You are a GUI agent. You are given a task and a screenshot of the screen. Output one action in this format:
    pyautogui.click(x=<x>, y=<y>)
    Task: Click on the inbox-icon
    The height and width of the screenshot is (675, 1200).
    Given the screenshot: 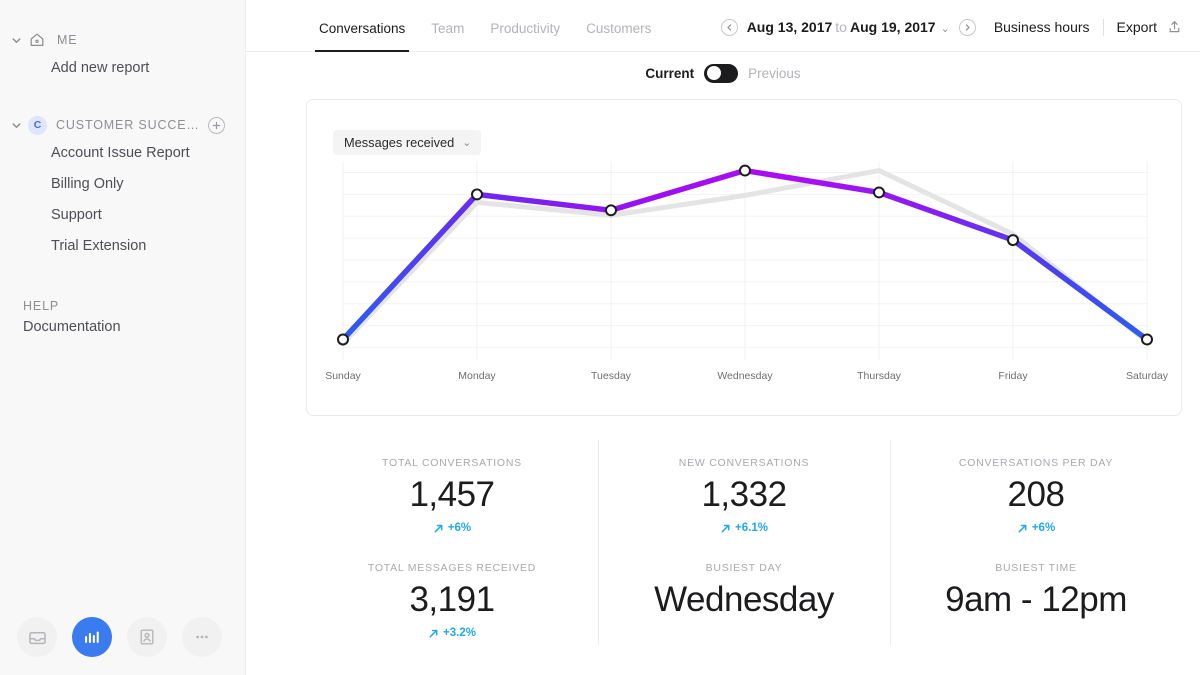 What is the action you would take?
    pyautogui.click(x=37, y=637)
    